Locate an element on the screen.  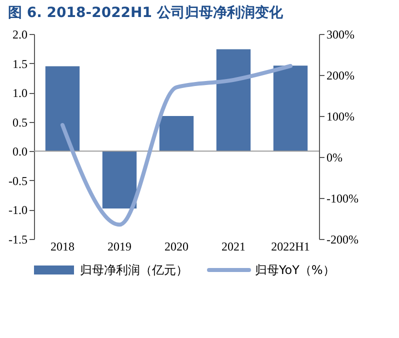
legend-label: 归母YoY（%） is located at coordinates (295, 270).